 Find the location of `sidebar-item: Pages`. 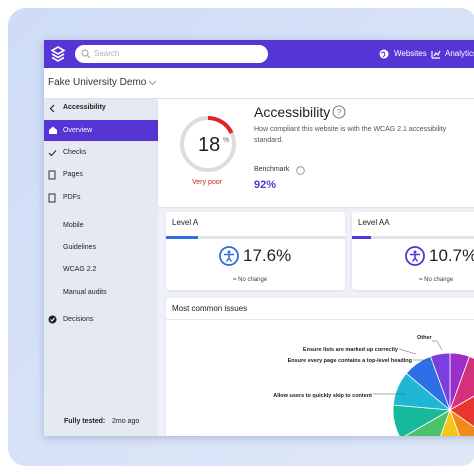

sidebar-item: Pages is located at coordinates (73, 174).